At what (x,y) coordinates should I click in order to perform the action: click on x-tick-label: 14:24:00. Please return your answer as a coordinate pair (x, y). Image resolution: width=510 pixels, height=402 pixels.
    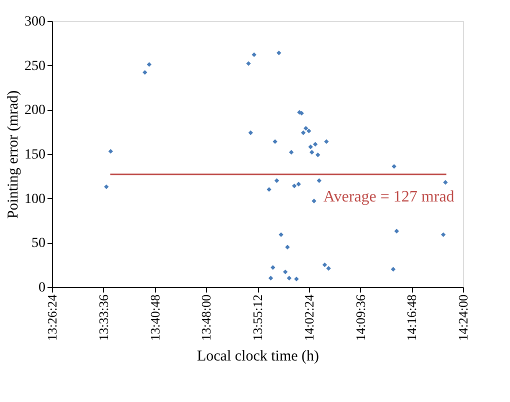
    Looking at the image, I should click on (463, 317).